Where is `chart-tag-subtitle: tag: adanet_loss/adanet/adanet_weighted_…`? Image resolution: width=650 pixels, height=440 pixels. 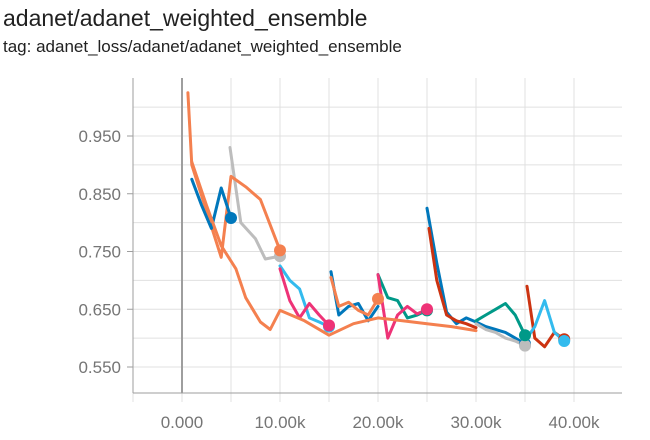
chart-tag-subtitle: tag: adanet_loss/adanet/adanet_weighted_… is located at coordinates (202, 46).